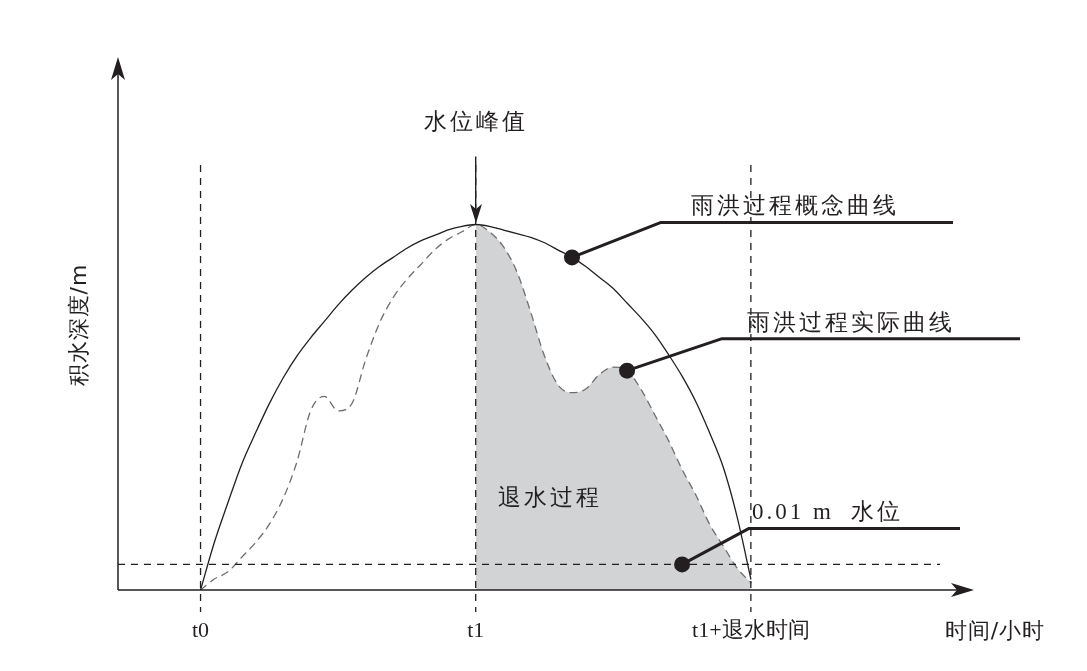 This screenshot has height=671, width=1087. I want to click on annotation: 水位峰值, so click(475, 121).